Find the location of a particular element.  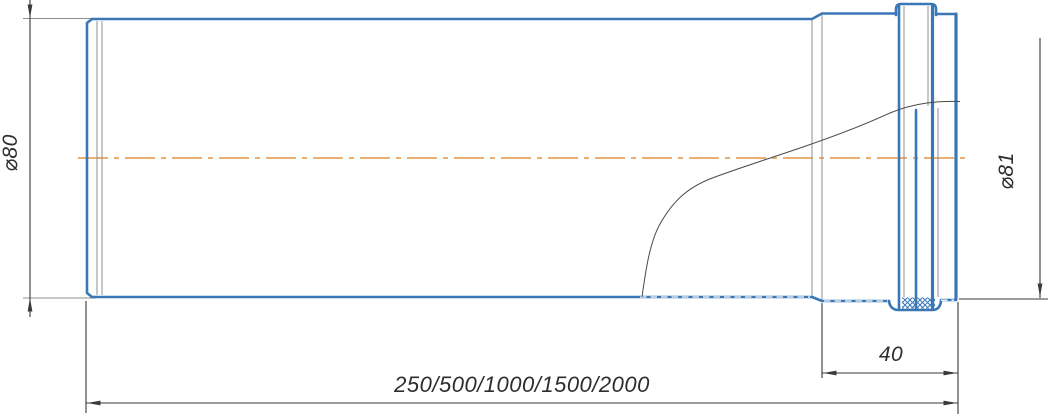

dim-diameter-left: ⌀80 is located at coordinates (16, 158).